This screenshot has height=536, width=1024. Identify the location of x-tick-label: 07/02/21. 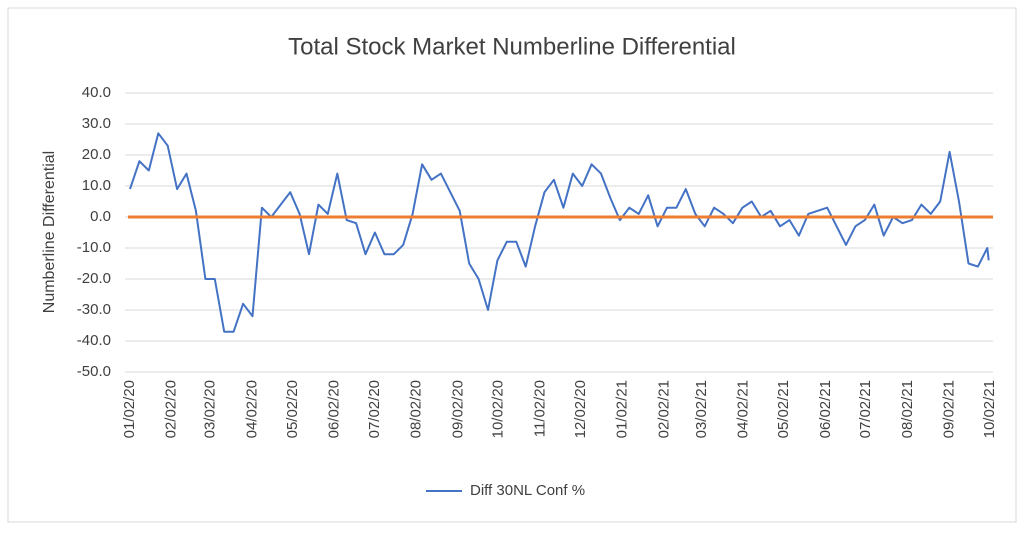
(865, 409).